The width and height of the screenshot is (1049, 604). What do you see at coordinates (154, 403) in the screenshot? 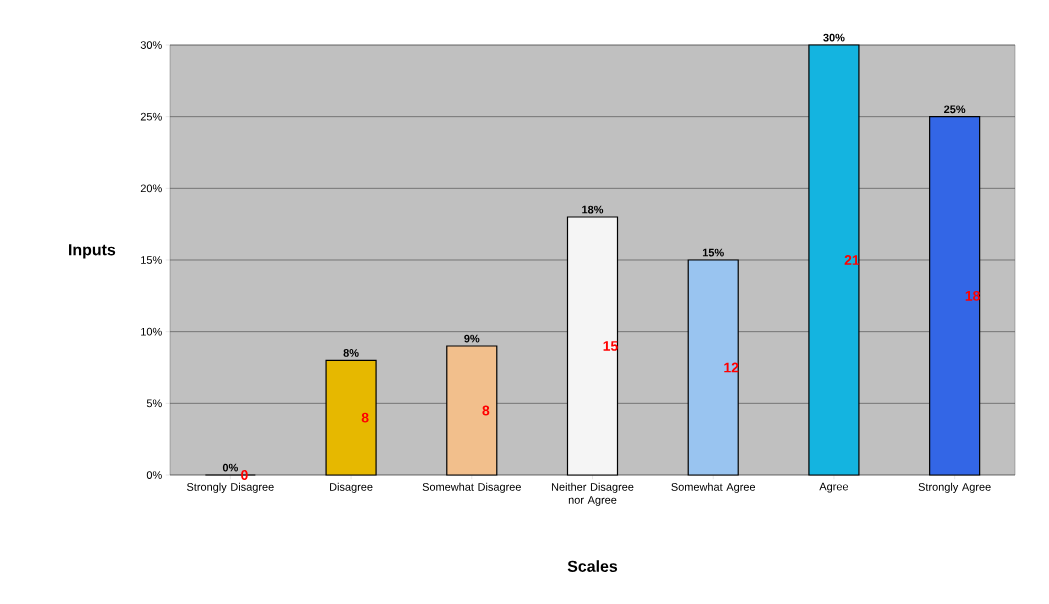
I see `y-tick-label: 5%` at bounding box center [154, 403].